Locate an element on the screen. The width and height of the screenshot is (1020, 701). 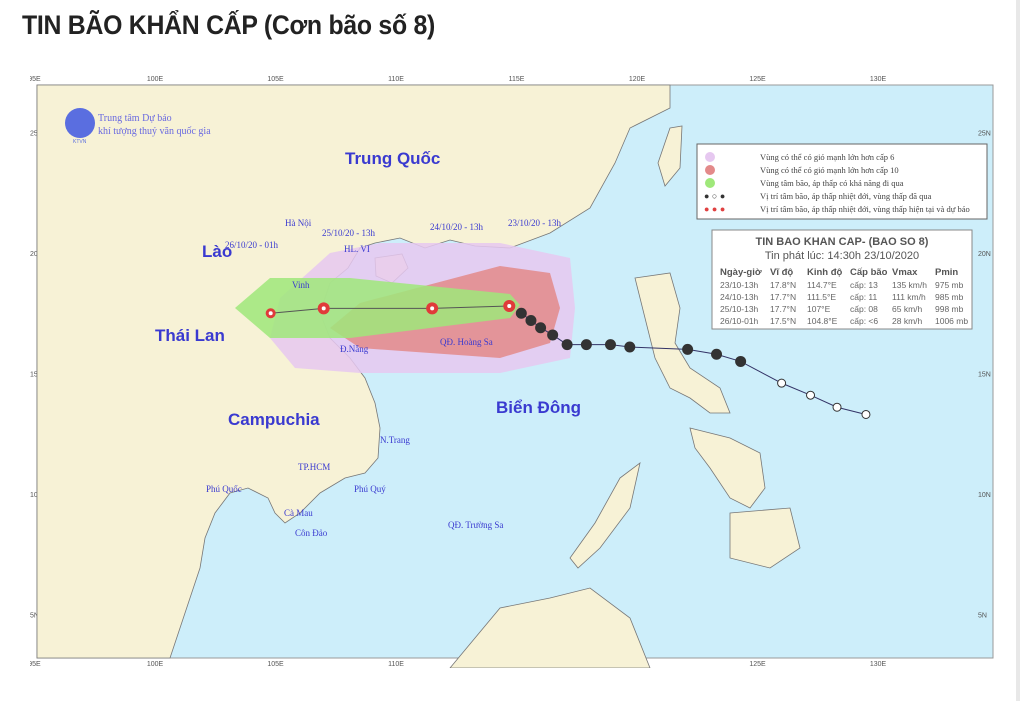
place-hoangsa: QĐ. Hoàng Sa is located at coordinates (466, 342).